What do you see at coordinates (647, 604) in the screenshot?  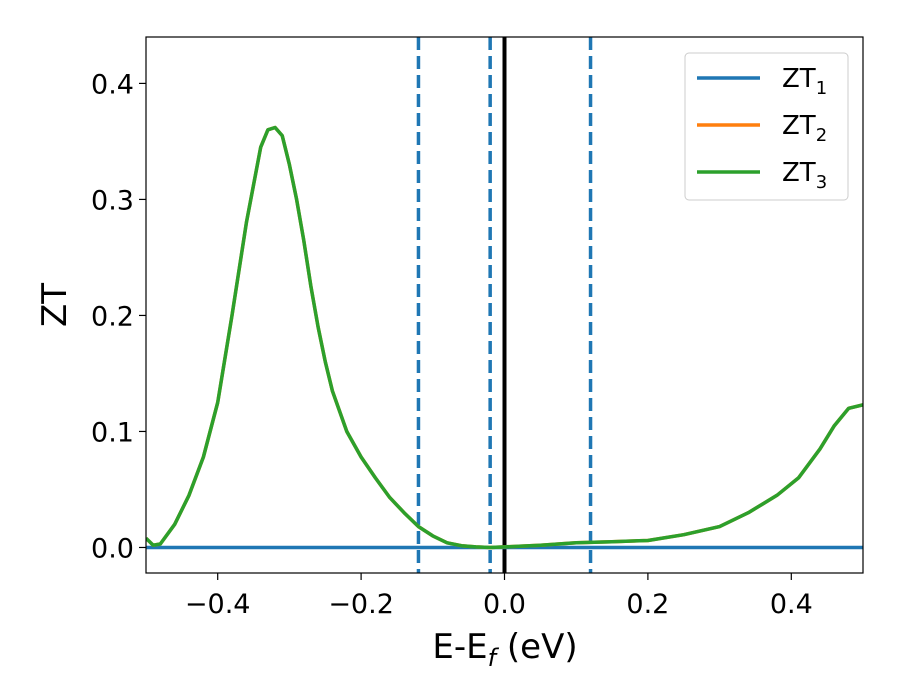 I see `x-tick-label: 0.2` at bounding box center [647, 604].